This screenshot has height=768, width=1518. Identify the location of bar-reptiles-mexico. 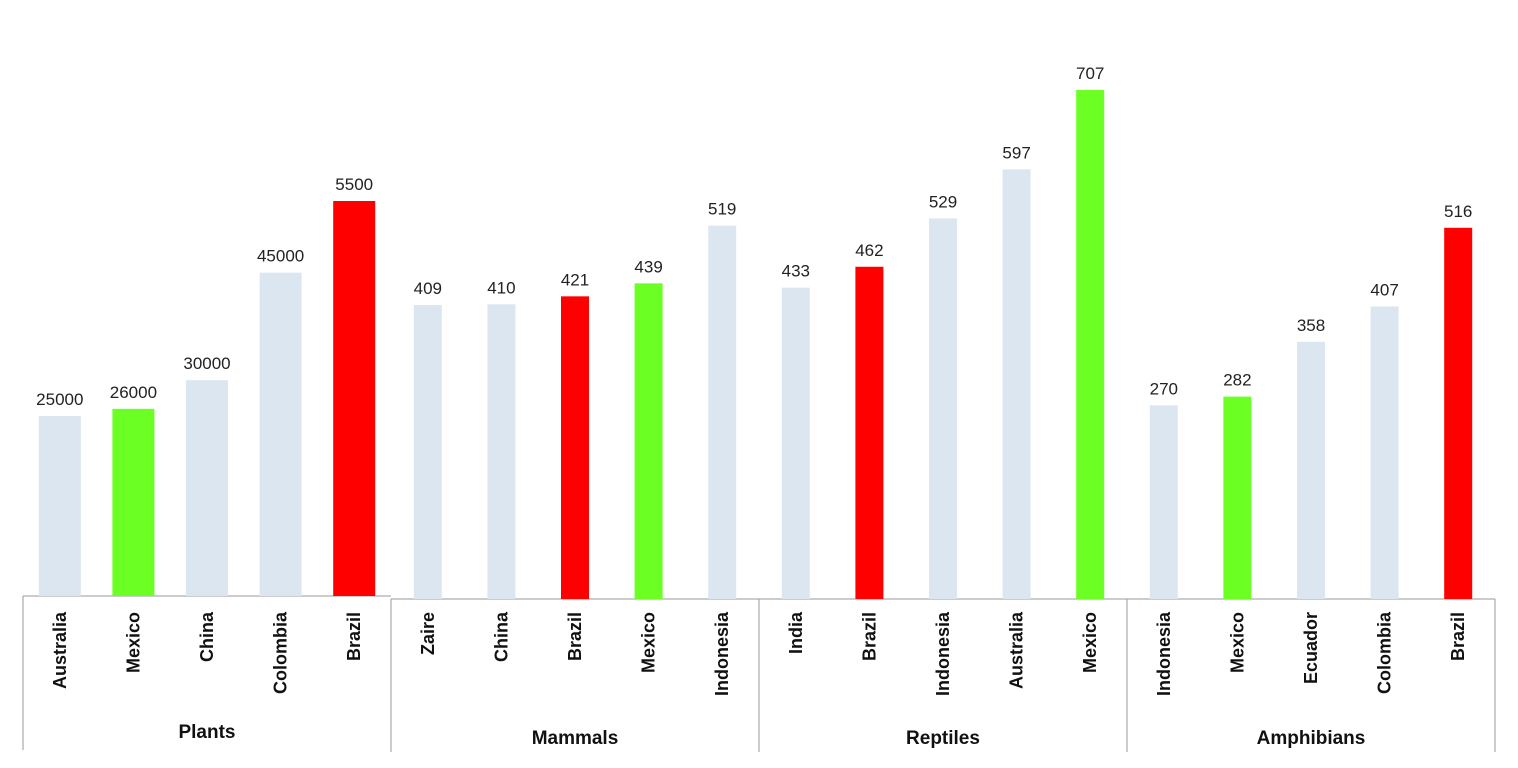
(1090, 344).